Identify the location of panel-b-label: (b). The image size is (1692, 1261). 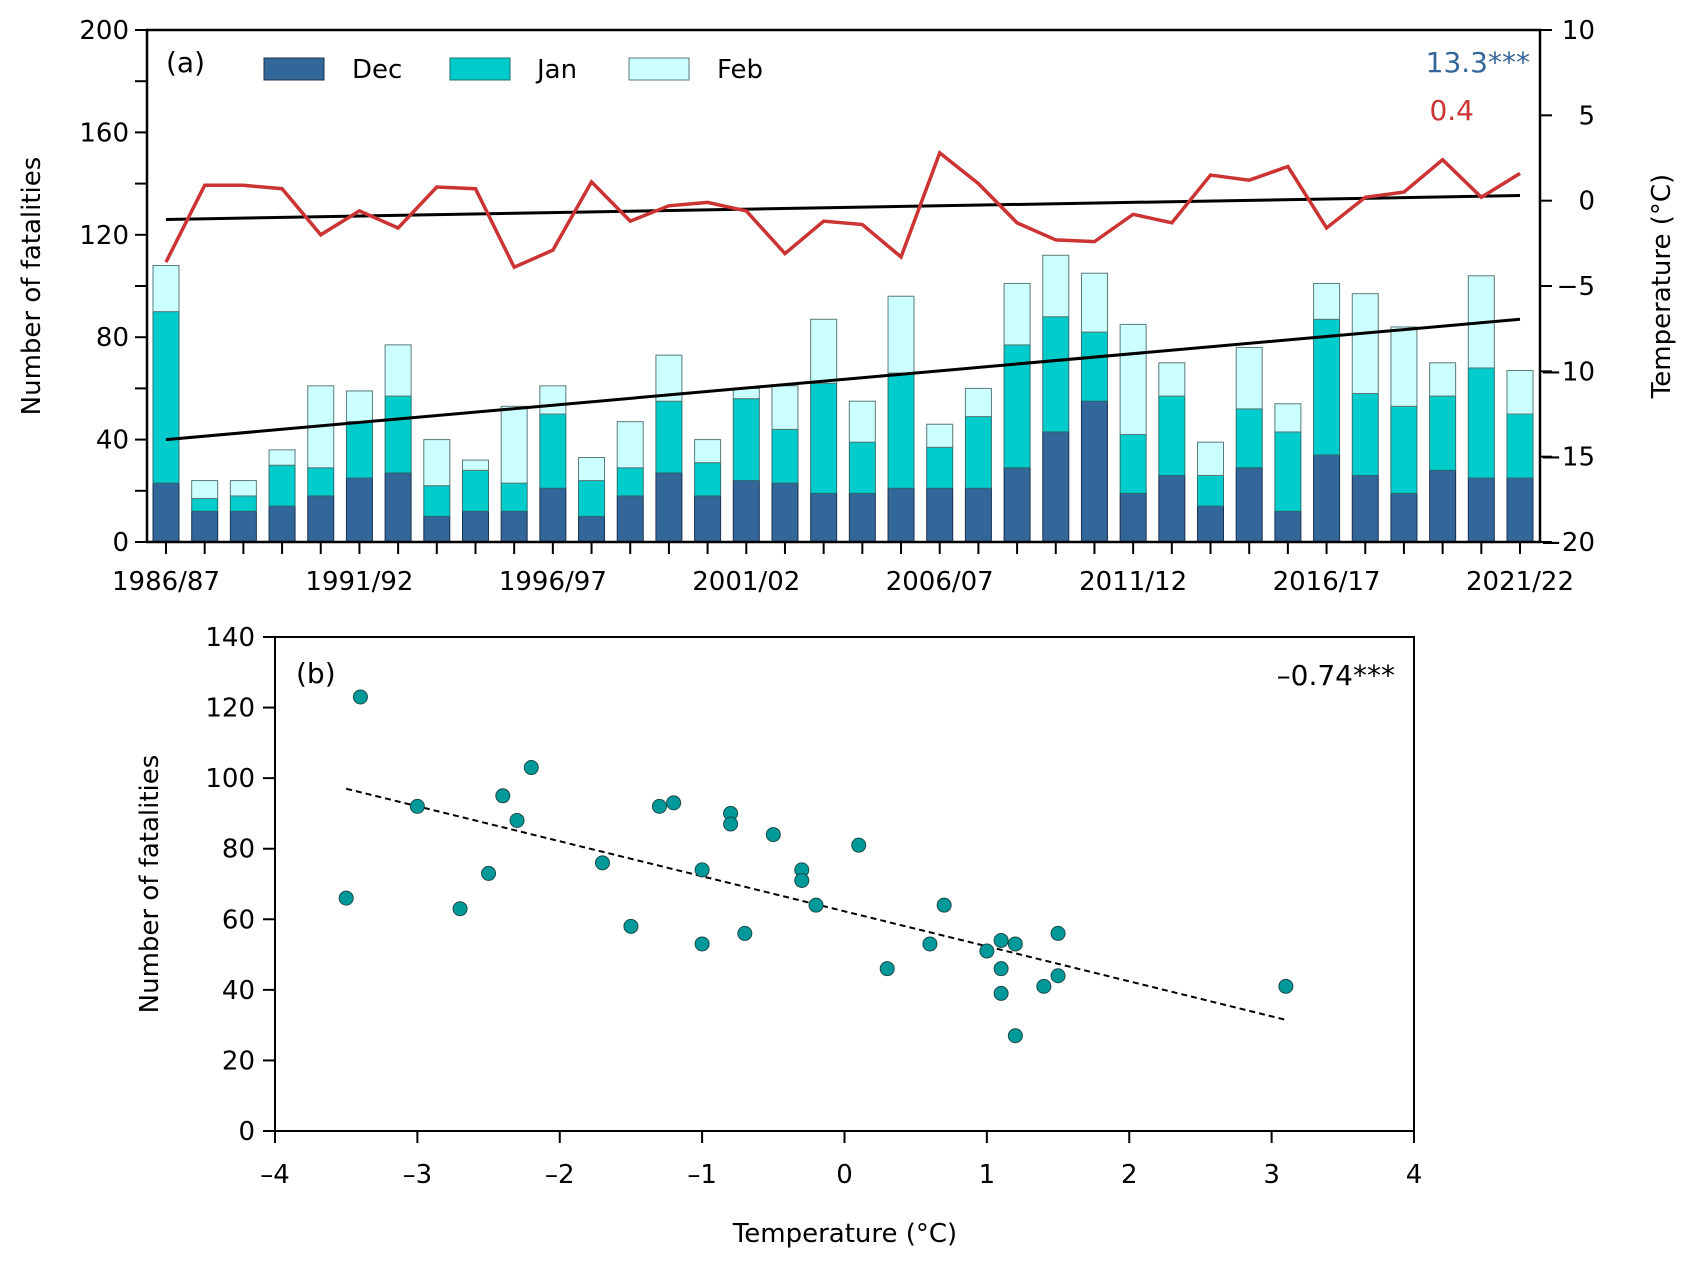
(316, 673).